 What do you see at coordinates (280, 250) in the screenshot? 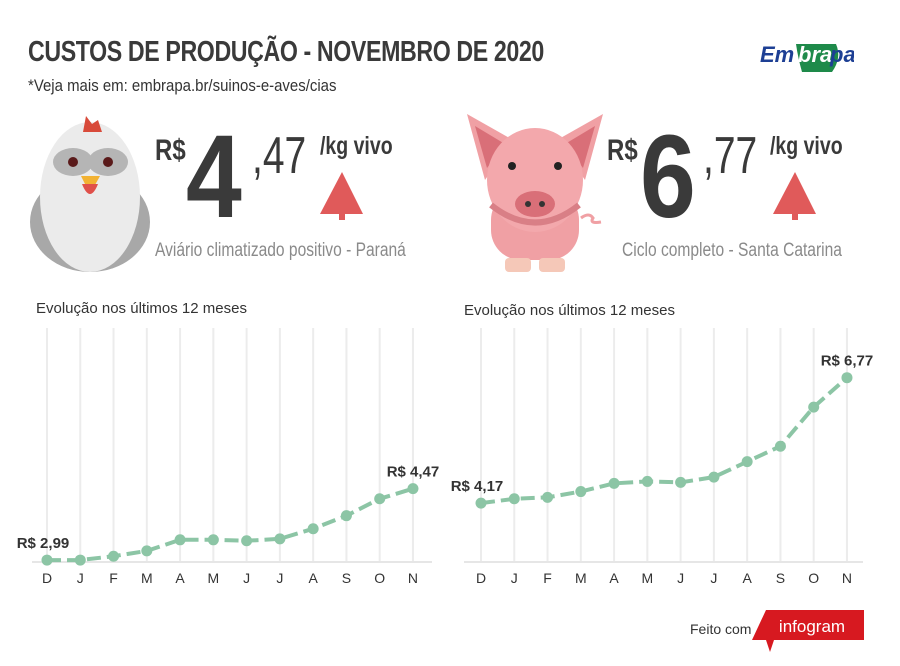
I see `chicken-caption: Aviário climatizado positivo - Paraná` at bounding box center [280, 250].